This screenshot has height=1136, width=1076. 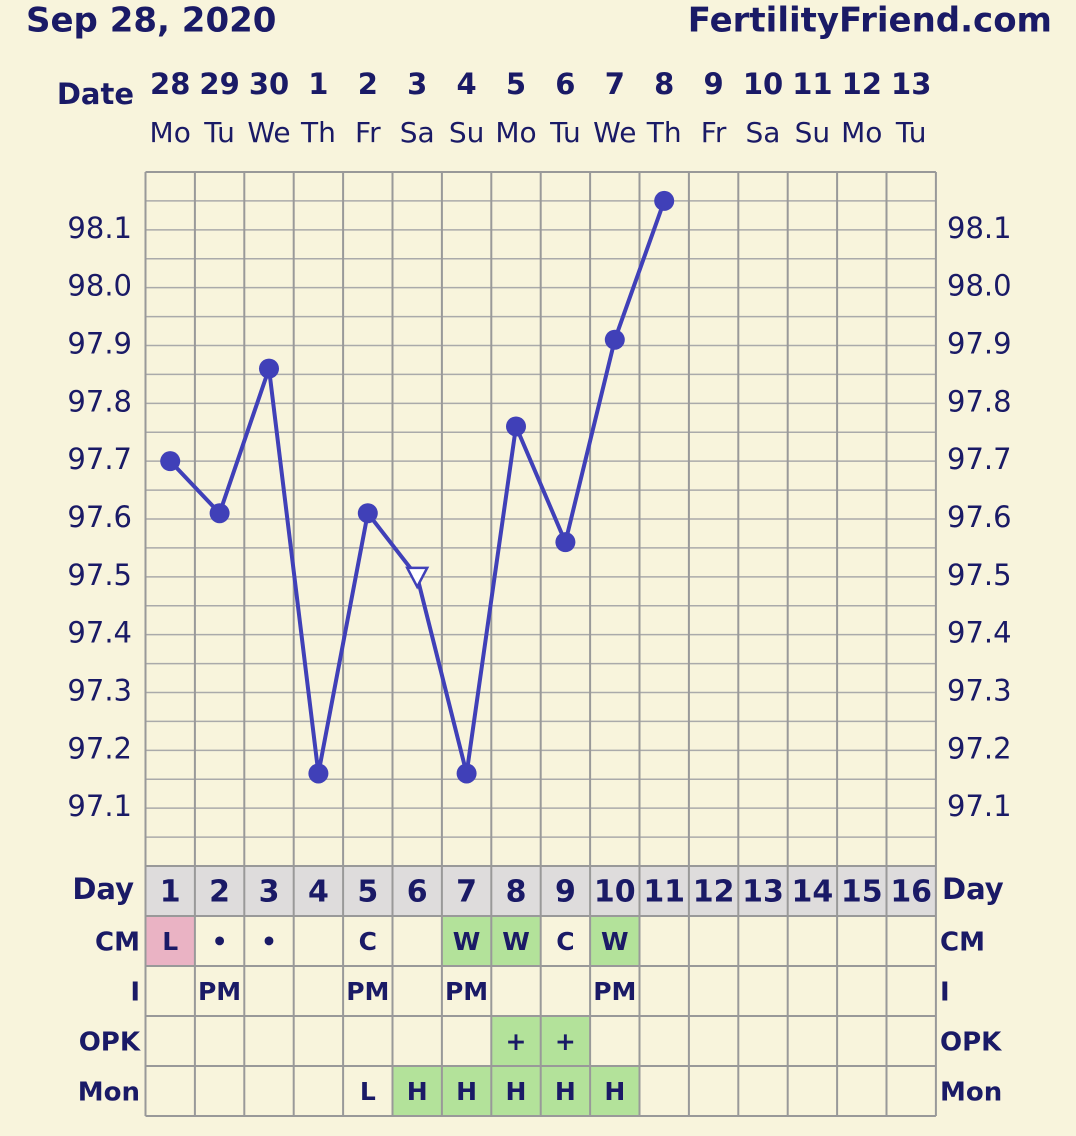 I want to click on y-tick-label-right: 97.3, so click(x=979, y=691).